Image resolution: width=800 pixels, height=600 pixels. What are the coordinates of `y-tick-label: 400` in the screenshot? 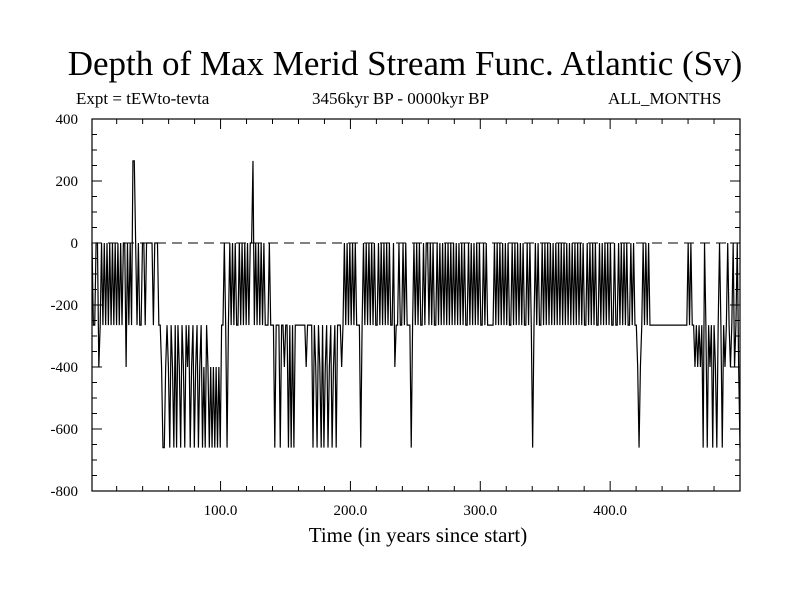 It's located at (67, 120).